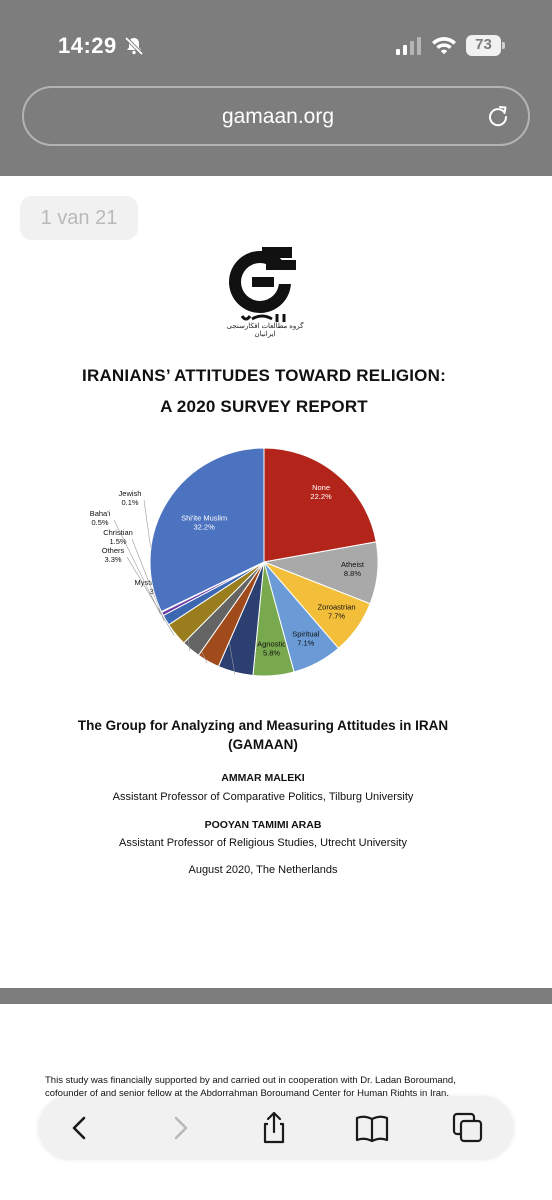 The image size is (552, 1200). What do you see at coordinates (204, 526) in the screenshot?
I see `pie-value-label: 32.2%` at bounding box center [204, 526].